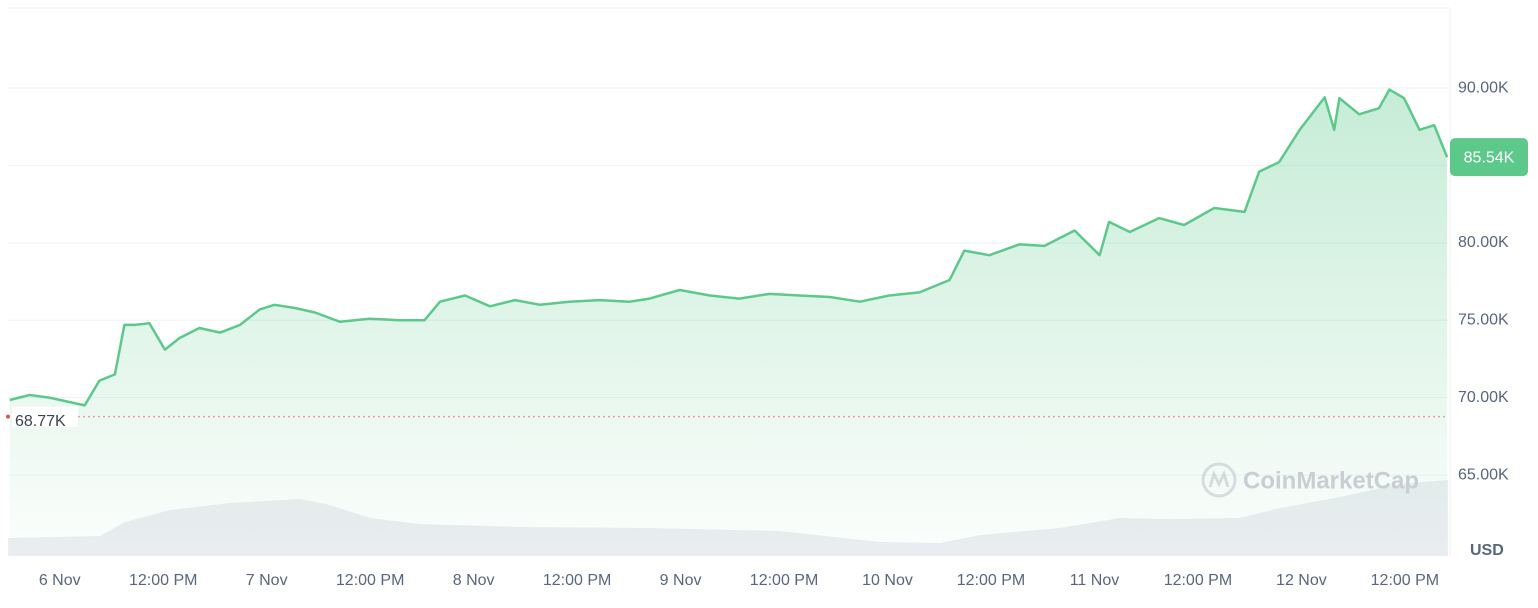 The image size is (1538, 608). Describe the element at coordinates (267, 580) in the screenshot. I see `x-tick-label: 7 Nov` at that location.